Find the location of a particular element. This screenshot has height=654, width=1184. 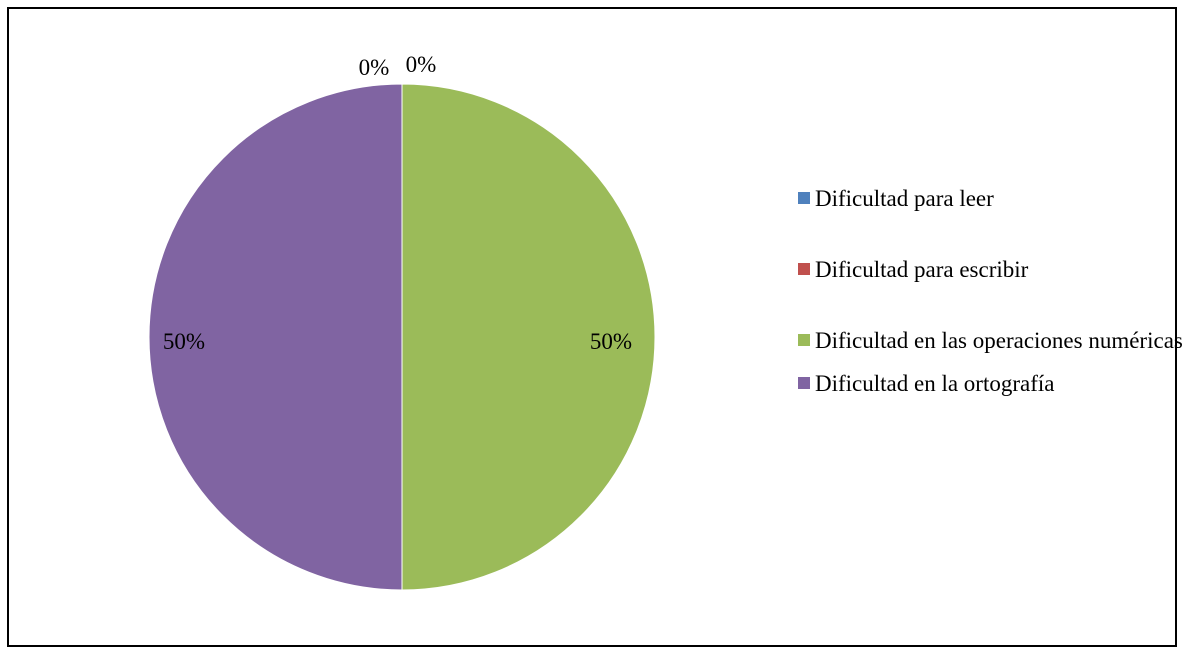

legend-item-leer: Dificultad para leer is located at coordinates (988, 198).